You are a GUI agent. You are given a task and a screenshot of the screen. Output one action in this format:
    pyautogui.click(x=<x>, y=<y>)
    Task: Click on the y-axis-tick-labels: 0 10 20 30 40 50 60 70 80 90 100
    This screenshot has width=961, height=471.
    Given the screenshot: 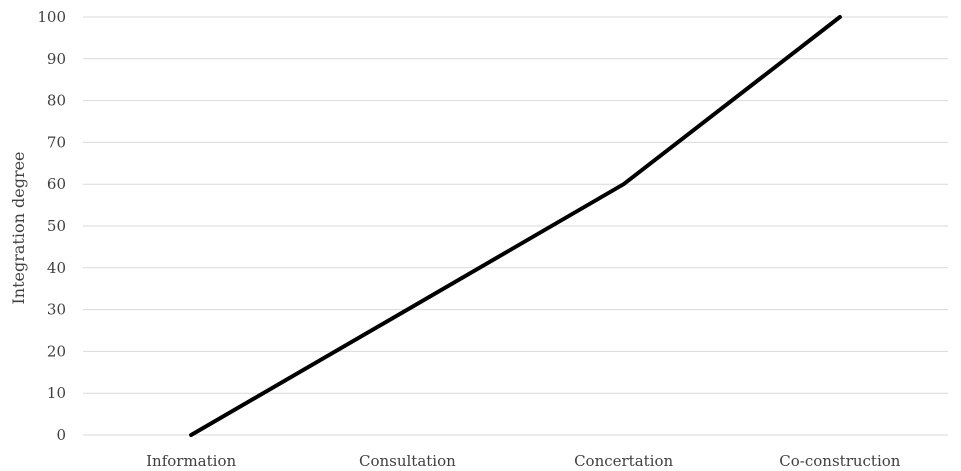 What is the action you would take?
    pyautogui.click(x=51, y=226)
    